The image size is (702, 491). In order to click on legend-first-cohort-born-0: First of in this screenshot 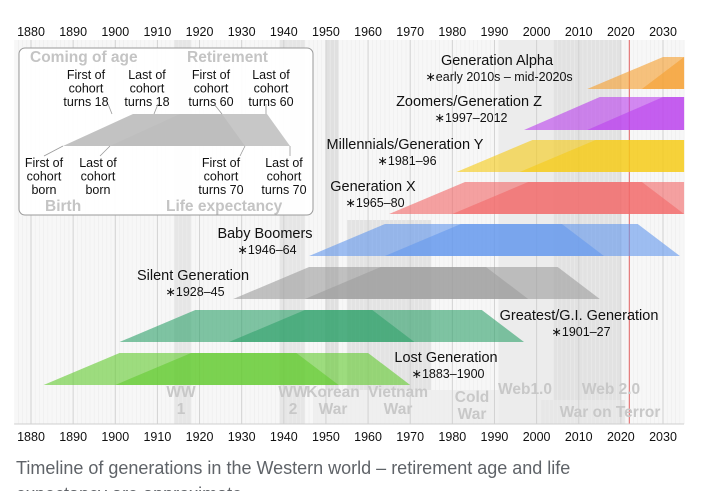, I will do `click(44, 163)`.